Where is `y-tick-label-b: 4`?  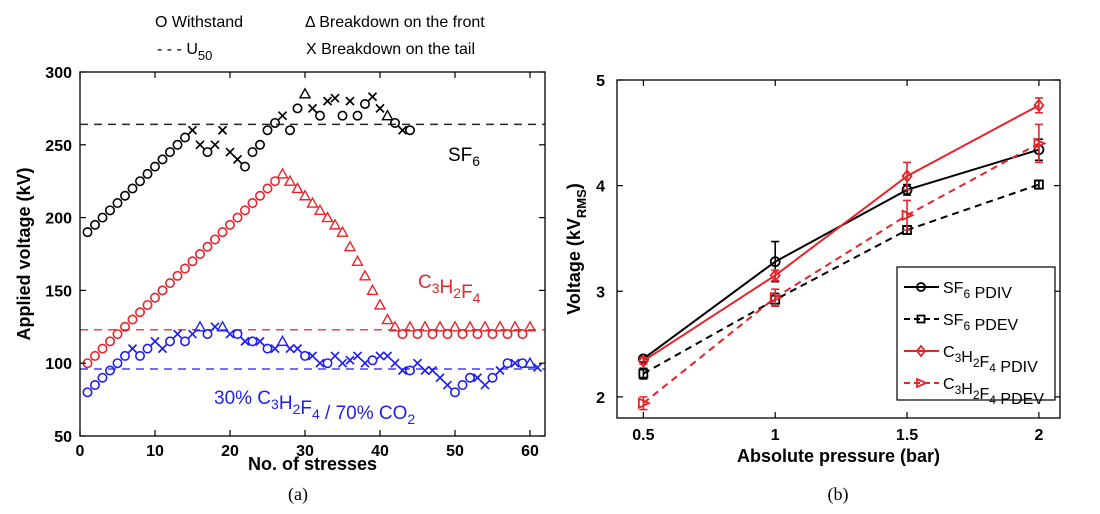 y-tick-label-b: 4 is located at coordinates (600, 187).